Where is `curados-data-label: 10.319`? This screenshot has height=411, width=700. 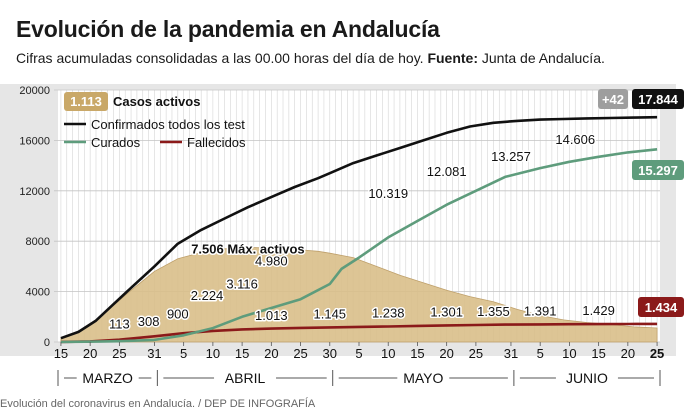 curados-data-label: 10.319 is located at coordinates (388, 193).